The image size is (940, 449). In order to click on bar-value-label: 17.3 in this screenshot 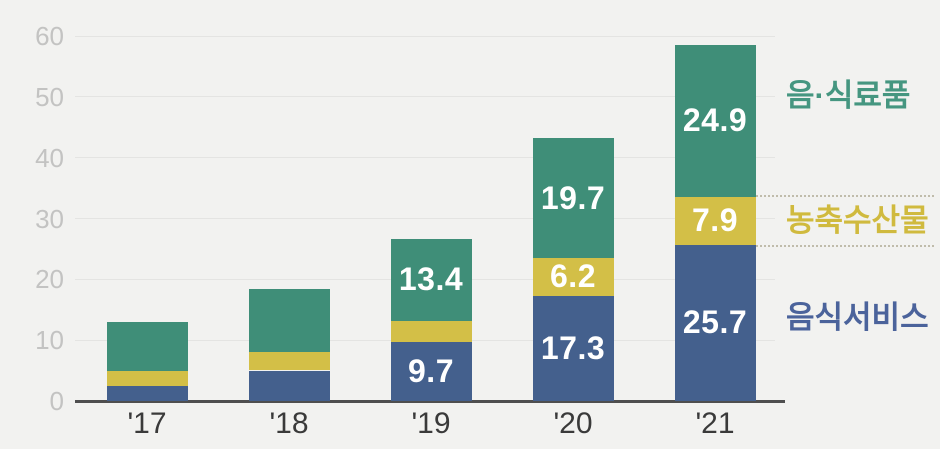, I will do `click(573, 347)`.